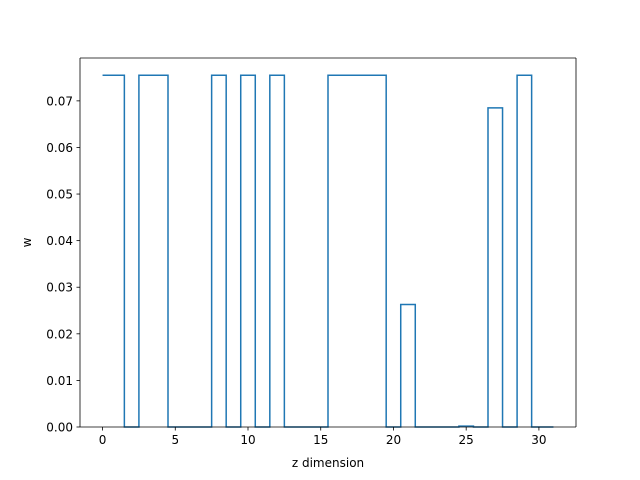 The width and height of the screenshot is (640, 480). Describe the element at coordinates (247, 440) in the screenshot. I see `x-tick-label: 10` at that location.